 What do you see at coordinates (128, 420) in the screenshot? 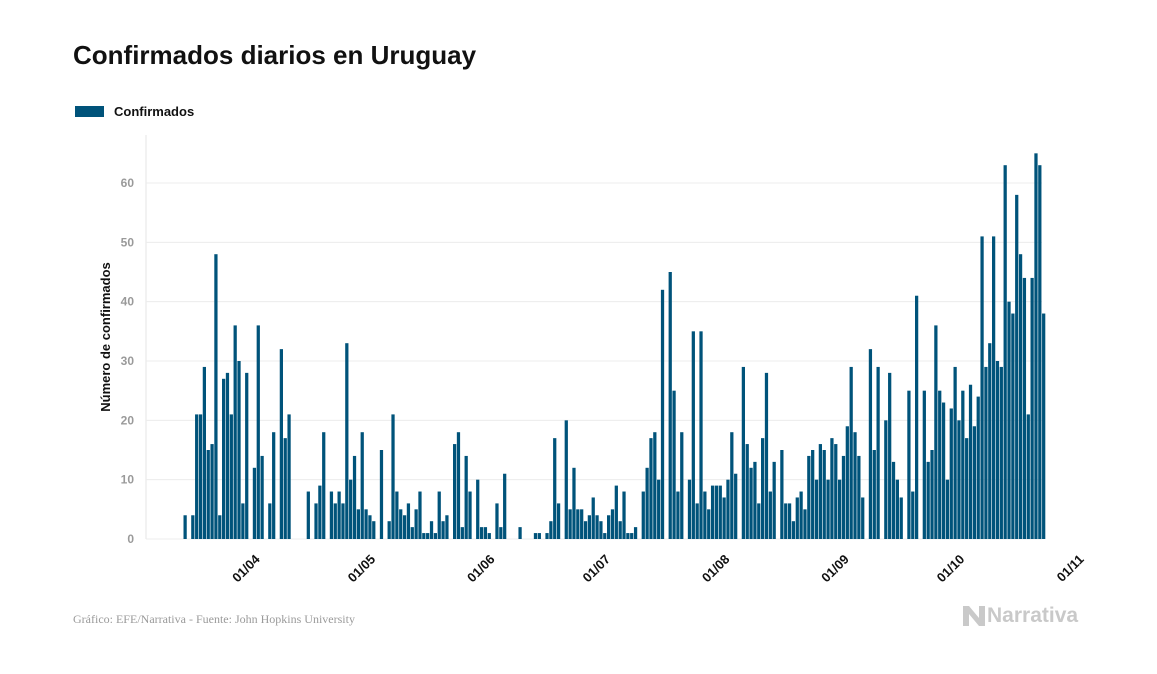
I see `y-tick-label: 20` at bounding box center [128, 420].